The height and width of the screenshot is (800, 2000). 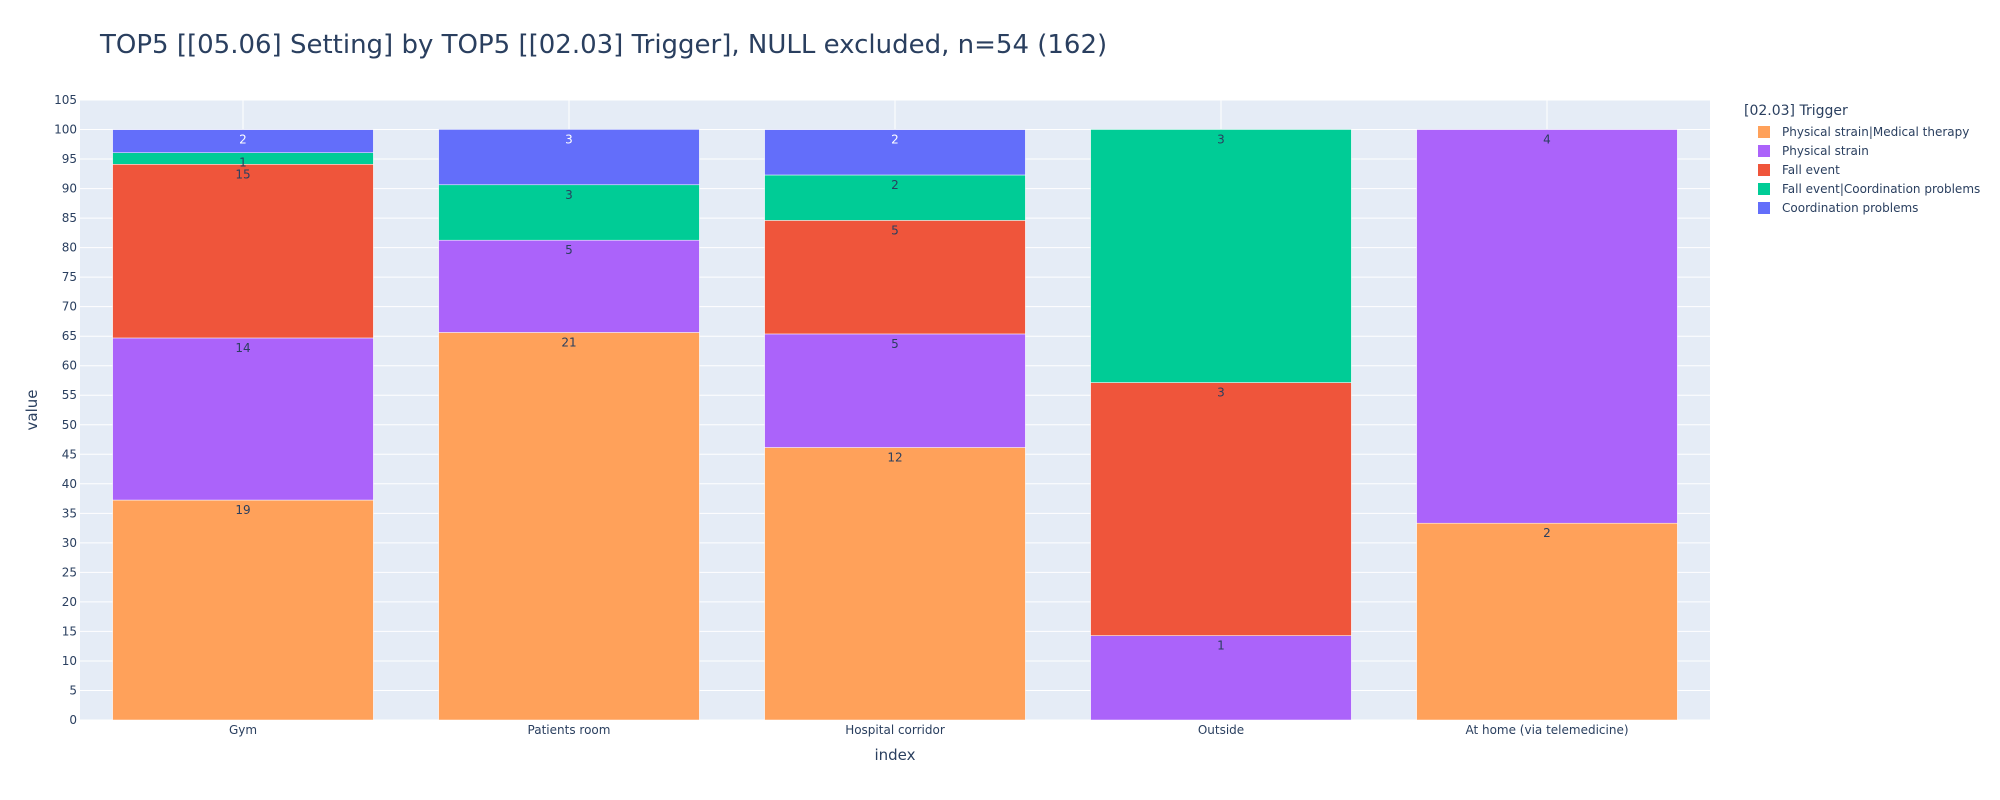 What do you see at coordinates (895, 152) in the screenshot?
I see `bar-coordination-problems-hospital-corridor` at bounding box center [895, 152].